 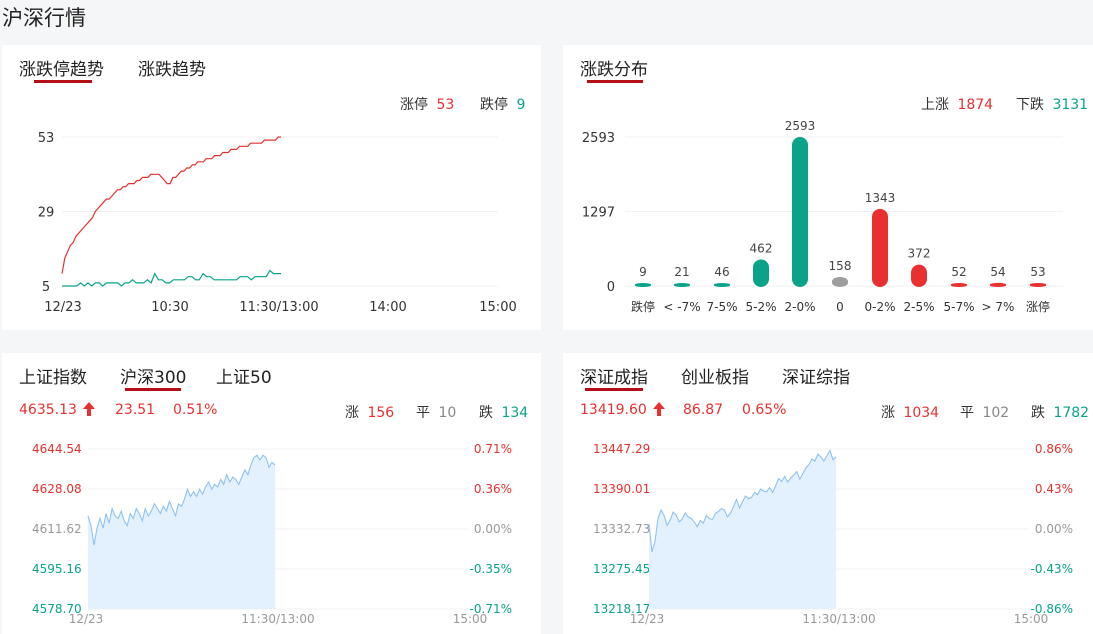 What do you see at coordinates (171, 205) in the screenshot?
I see `series-line-limit-up` at bounding box center [171, 205].